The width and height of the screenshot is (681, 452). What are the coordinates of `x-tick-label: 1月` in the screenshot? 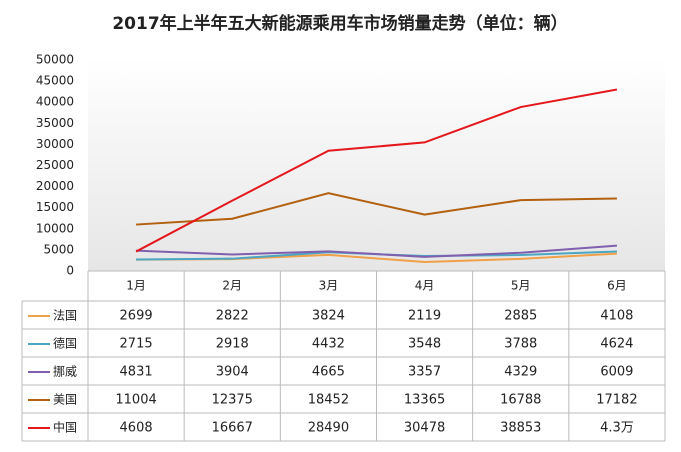 It's located at (136, 286).